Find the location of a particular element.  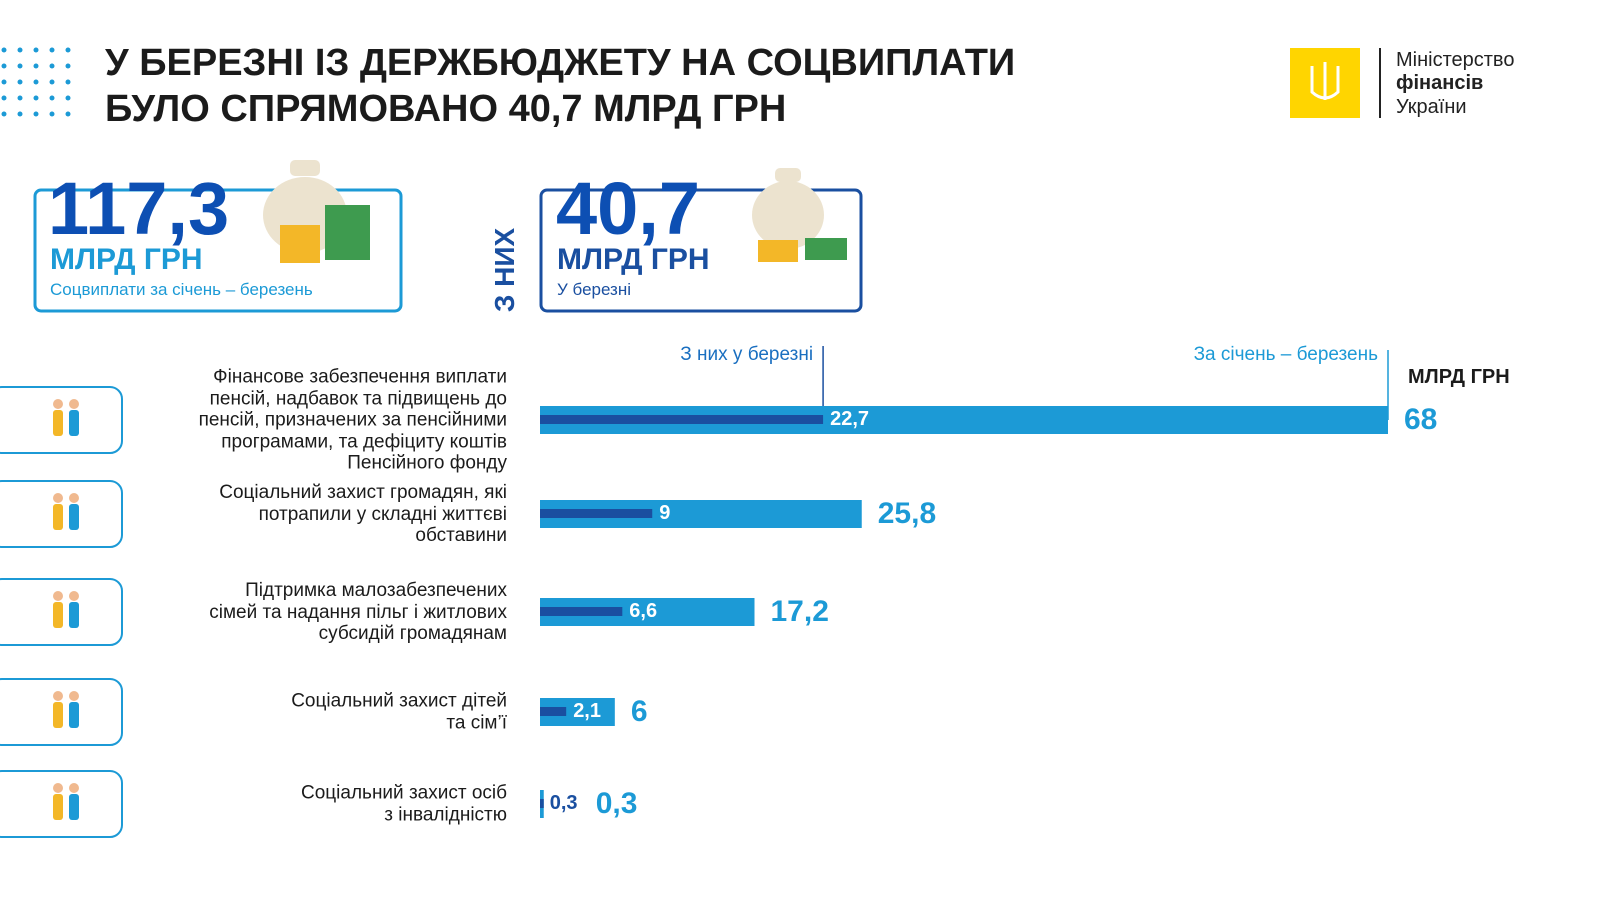

category-label: Соціальний захист осіб з інвалідністю is located at coordinates (404, 804).